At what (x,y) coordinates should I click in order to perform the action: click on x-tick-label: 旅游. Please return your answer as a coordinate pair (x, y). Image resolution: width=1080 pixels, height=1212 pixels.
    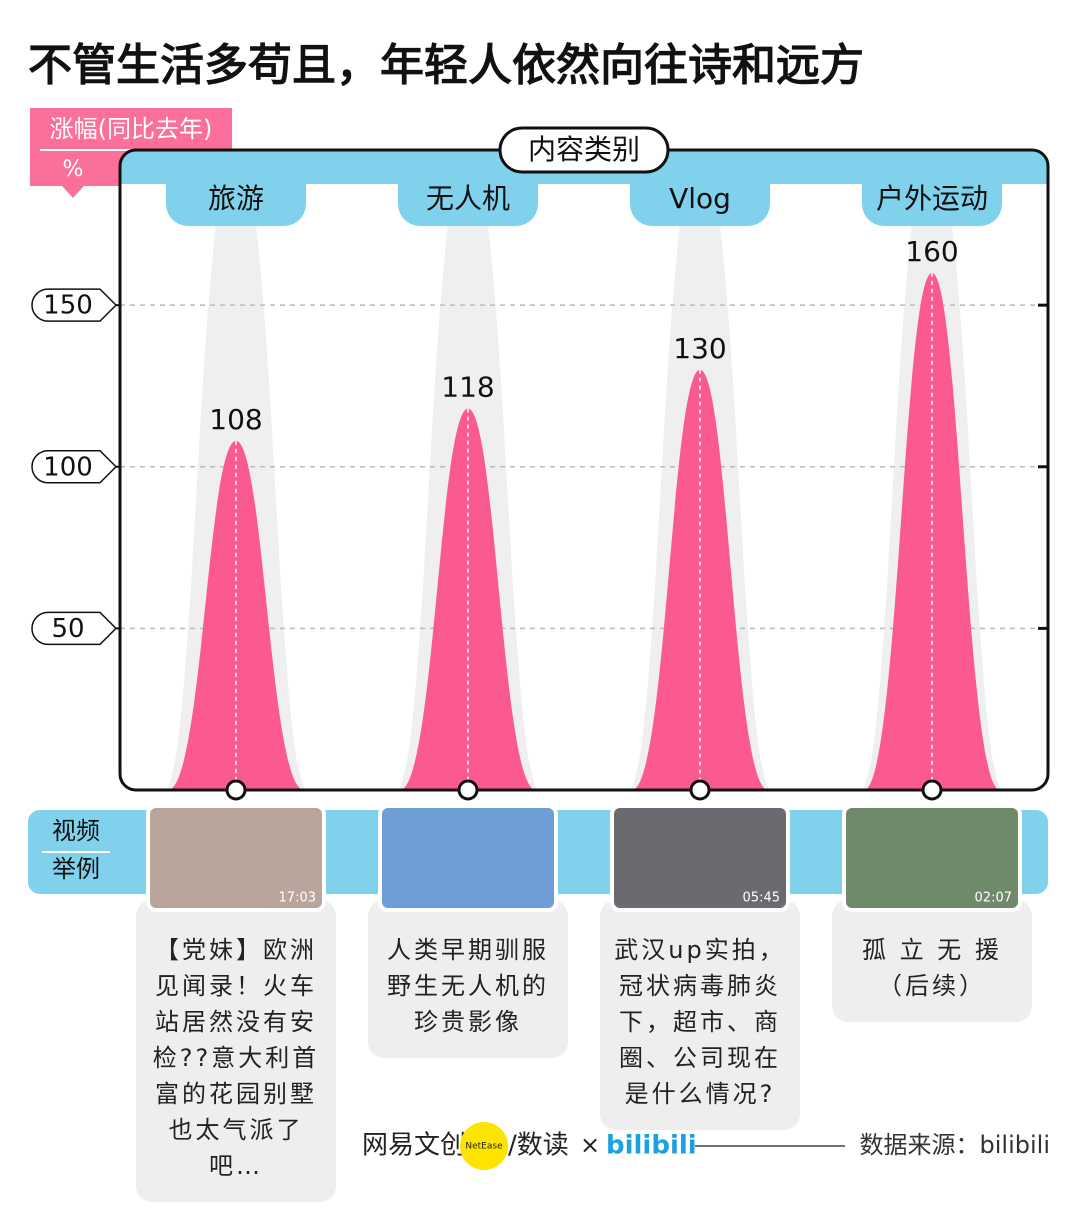
    Looking at the image, I should click on (236, 198).